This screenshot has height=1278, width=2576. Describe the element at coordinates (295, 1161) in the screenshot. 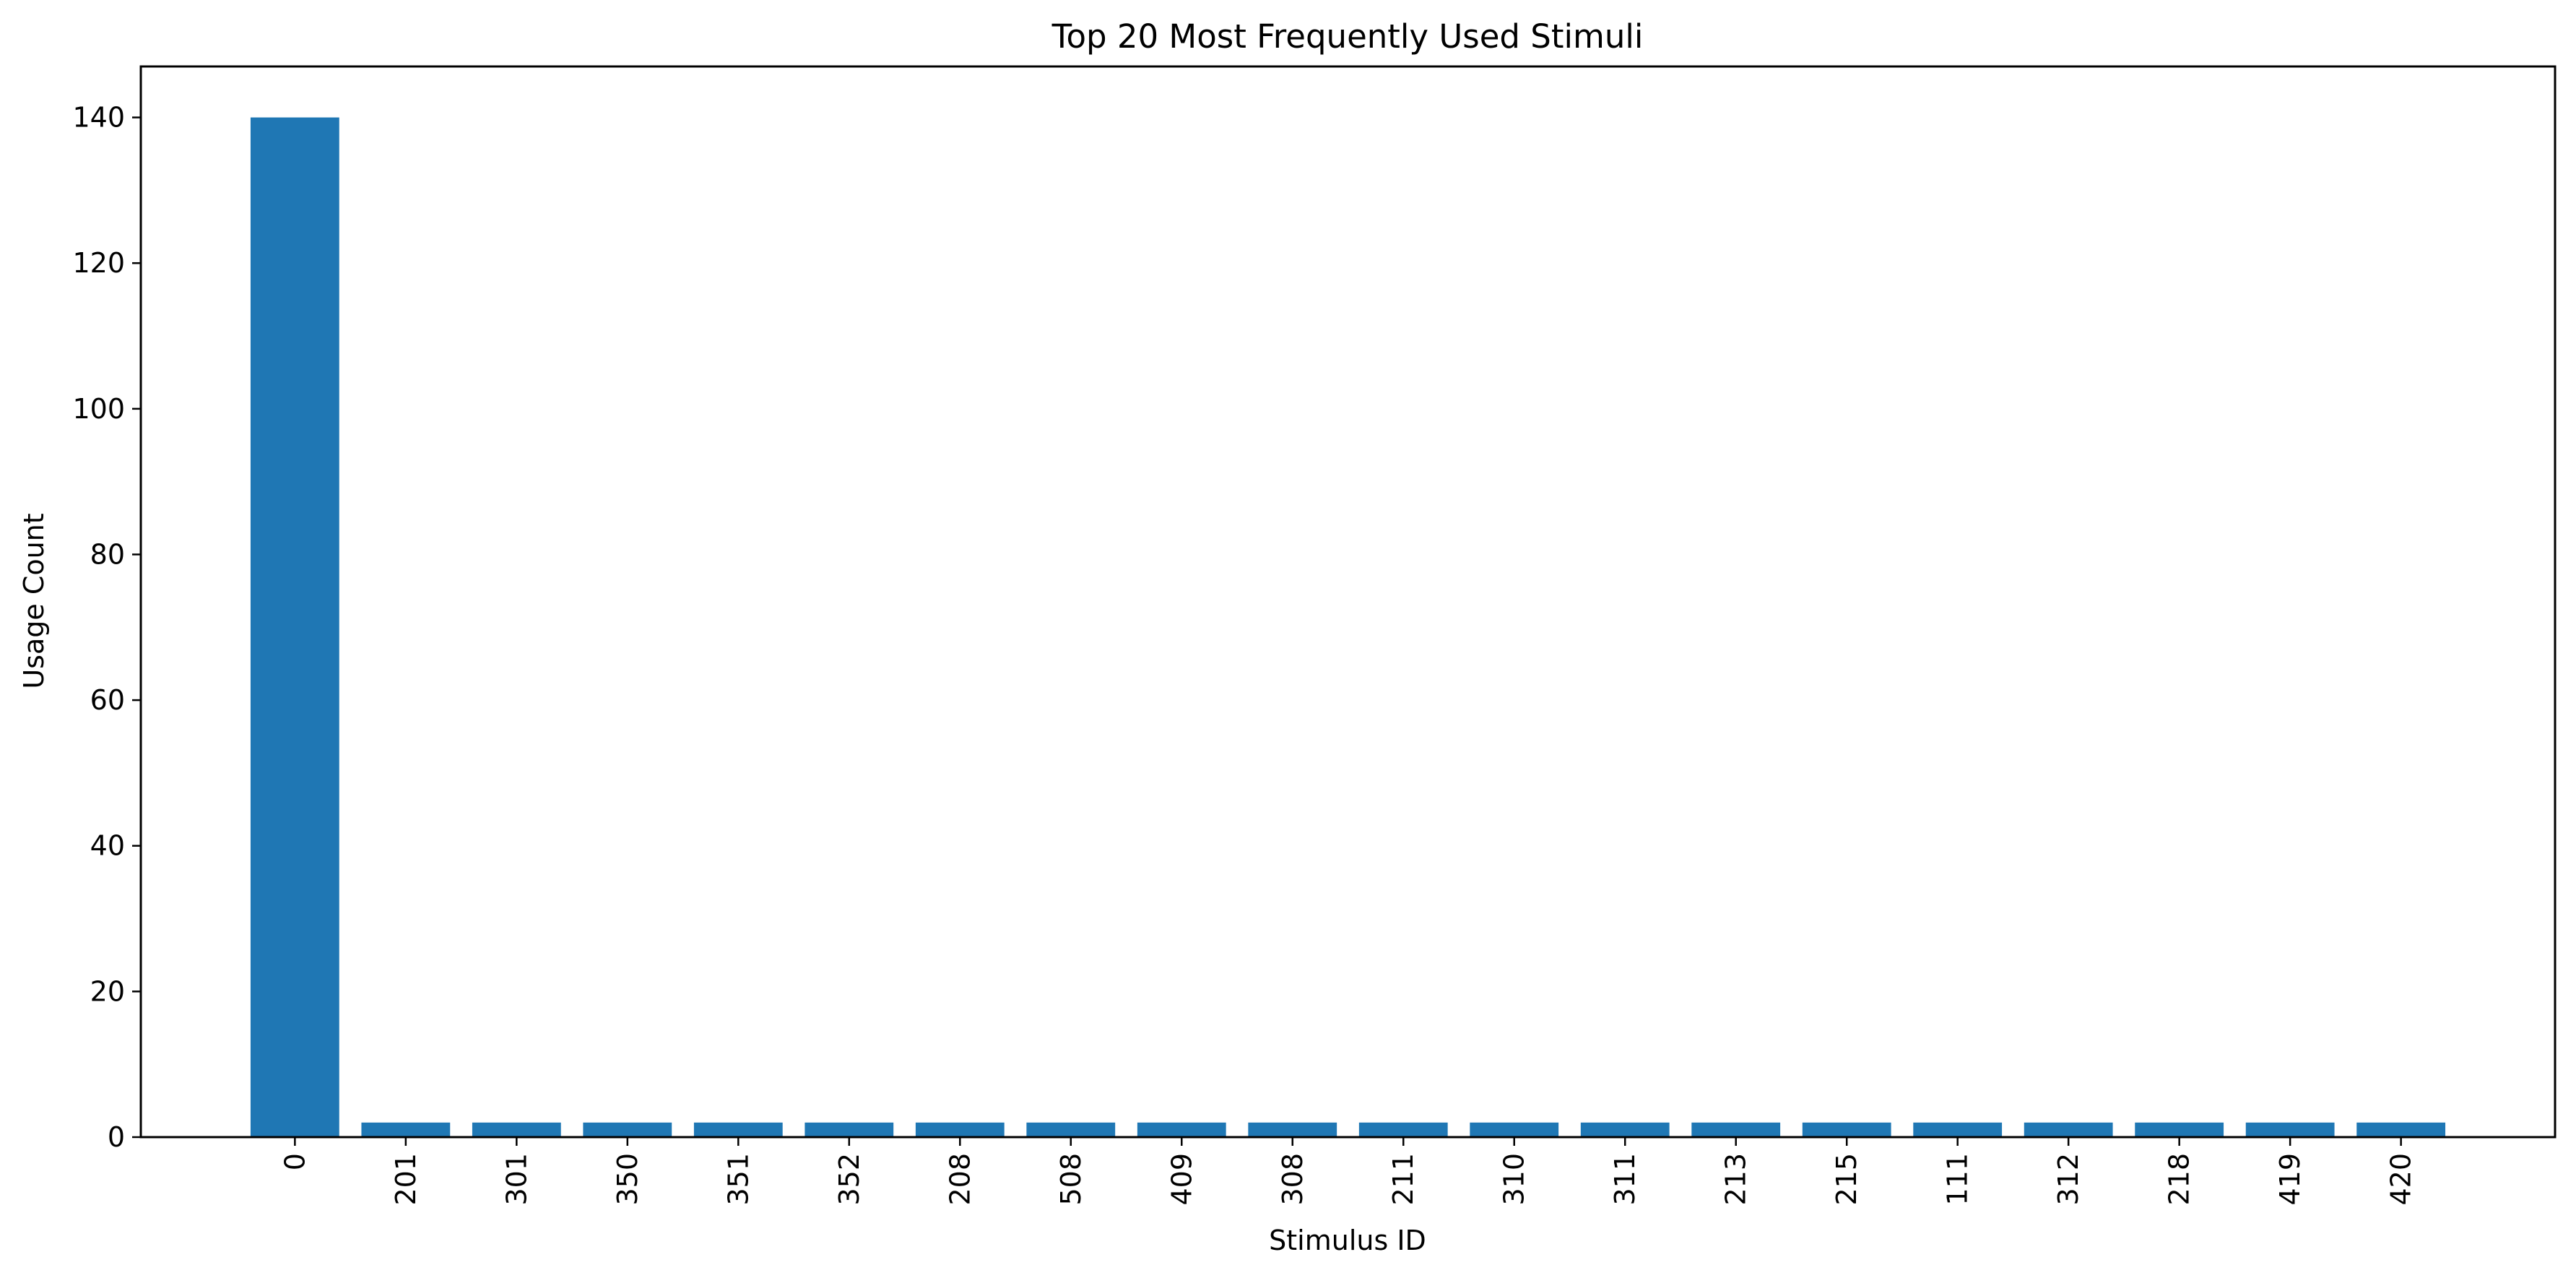

I see `x-tick-label-0: 0` at that location.